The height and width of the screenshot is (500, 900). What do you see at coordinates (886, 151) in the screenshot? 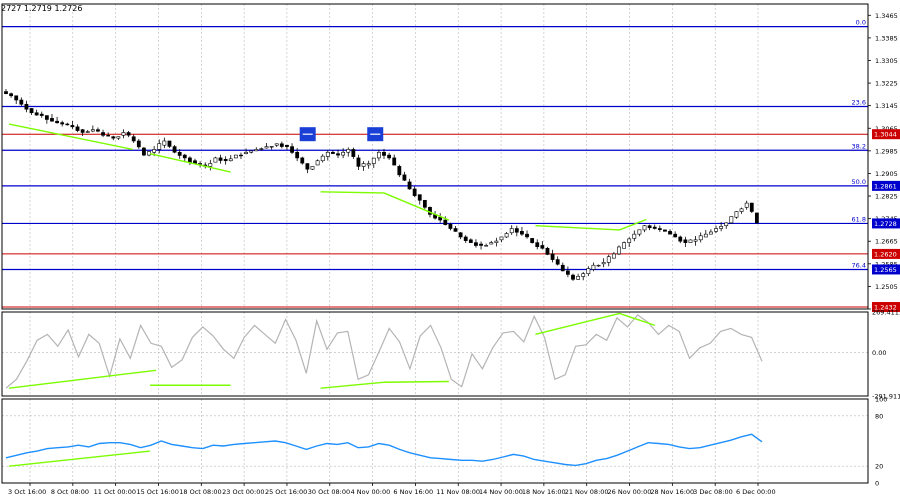
I see `y-tick-label: 1.2985` at bounding box center [886, 151].